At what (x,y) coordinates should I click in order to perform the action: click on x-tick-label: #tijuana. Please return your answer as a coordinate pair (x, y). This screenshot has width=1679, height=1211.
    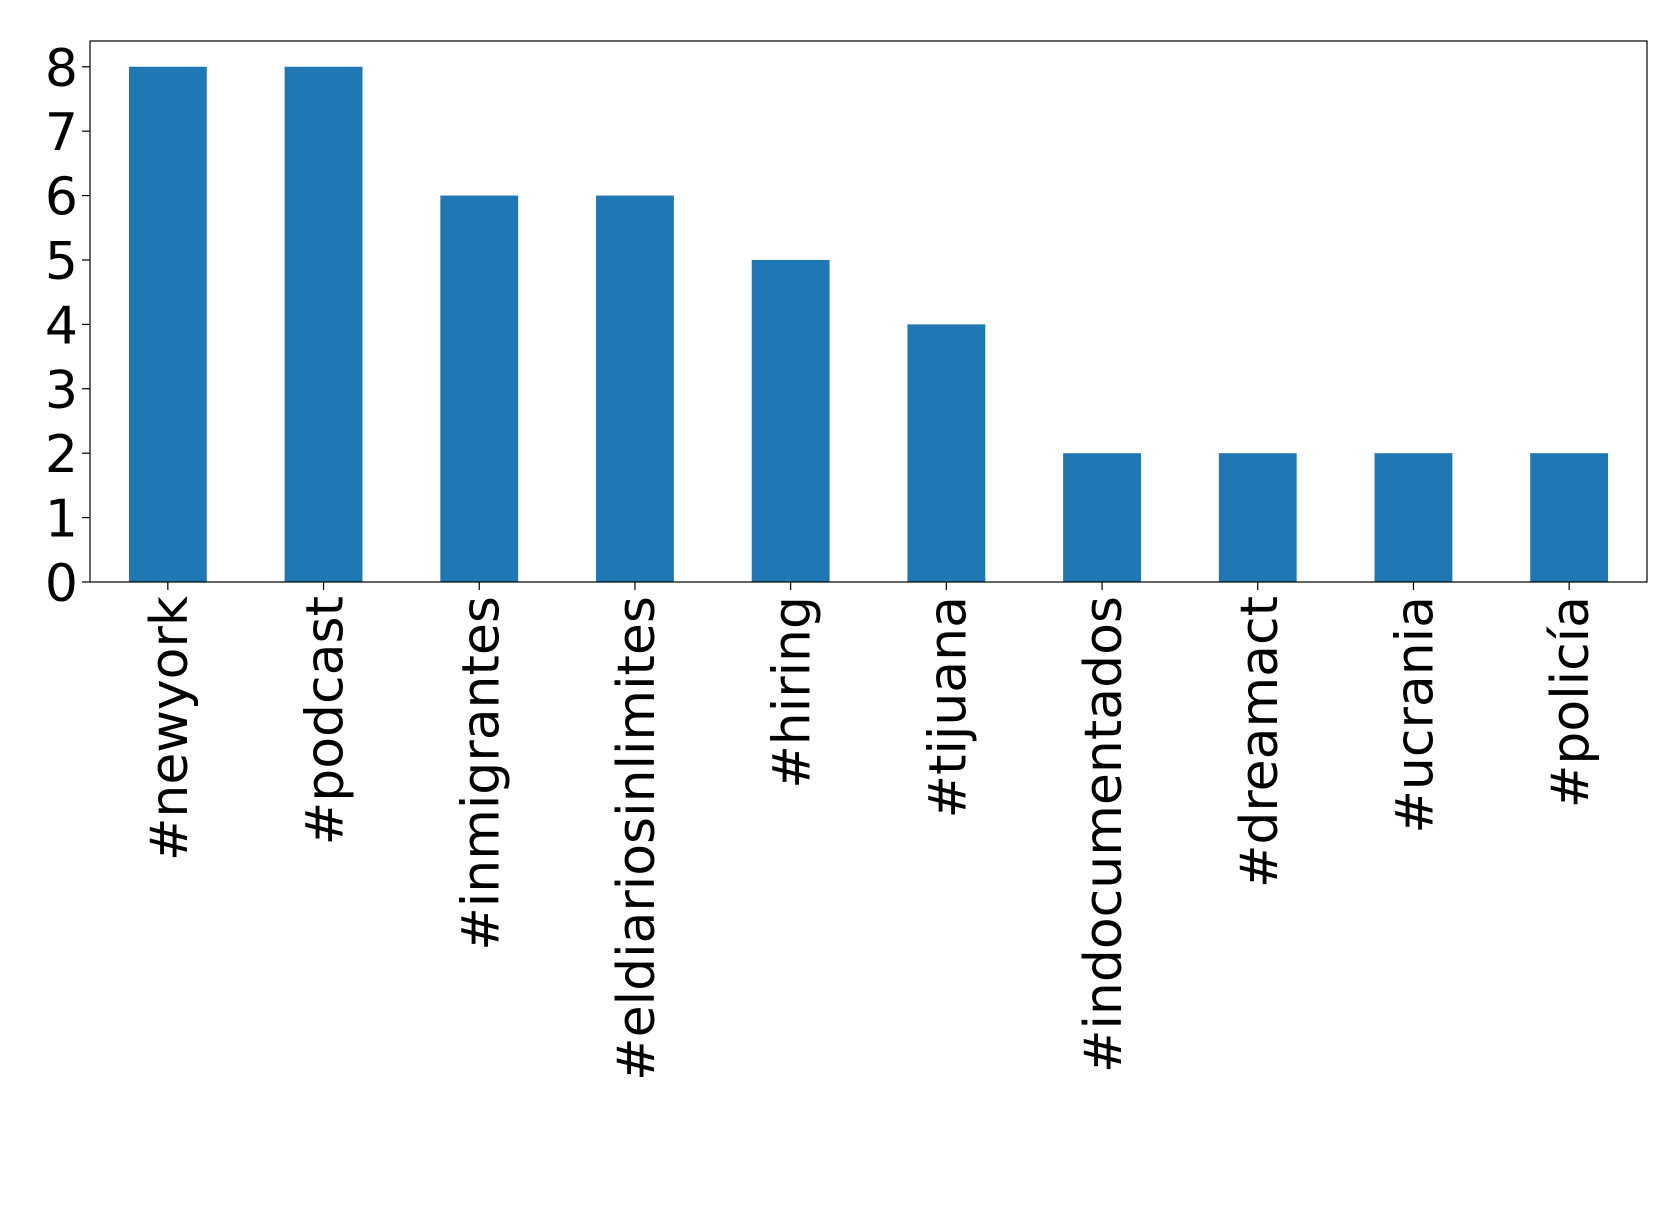
    Looking at the image, I should click on (948, 707).